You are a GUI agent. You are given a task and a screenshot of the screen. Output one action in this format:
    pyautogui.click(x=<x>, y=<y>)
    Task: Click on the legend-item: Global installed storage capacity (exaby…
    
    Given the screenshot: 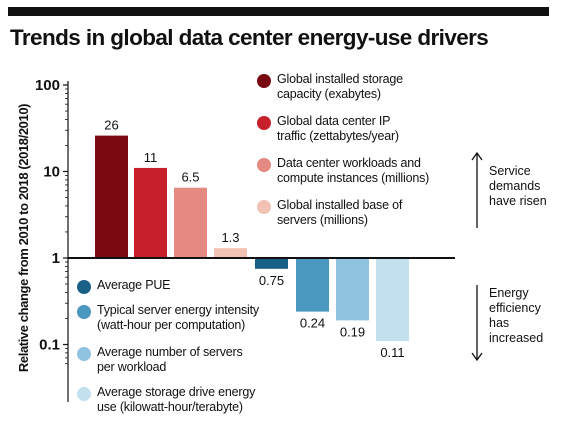 What is the action you would take?
    pyautogui.click(x=330, y=87)
    